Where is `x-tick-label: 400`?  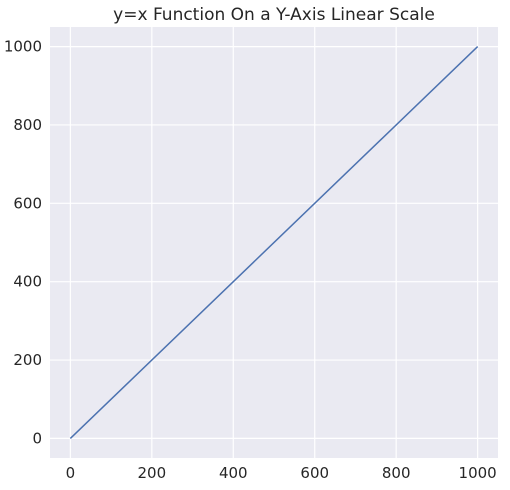 x-tick-label: 400 is located at coordinates (233, 473).